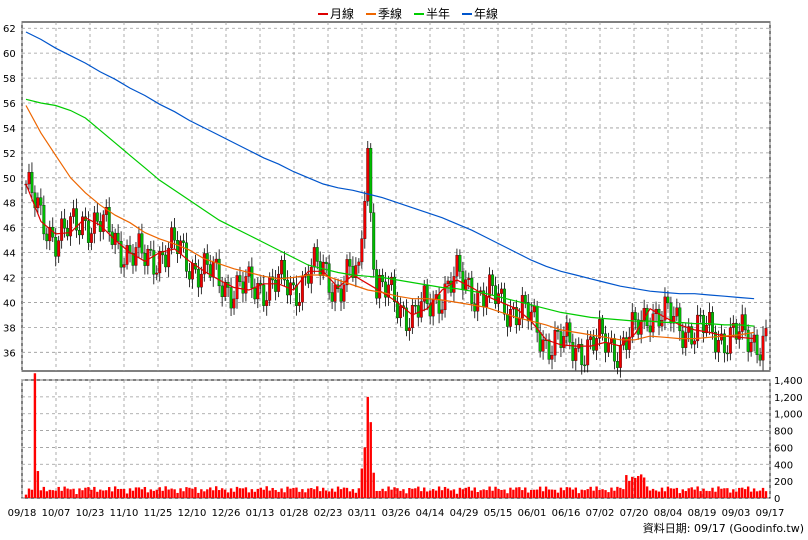  I want to click on date-tick-label: 08/04, so click(668, 513).